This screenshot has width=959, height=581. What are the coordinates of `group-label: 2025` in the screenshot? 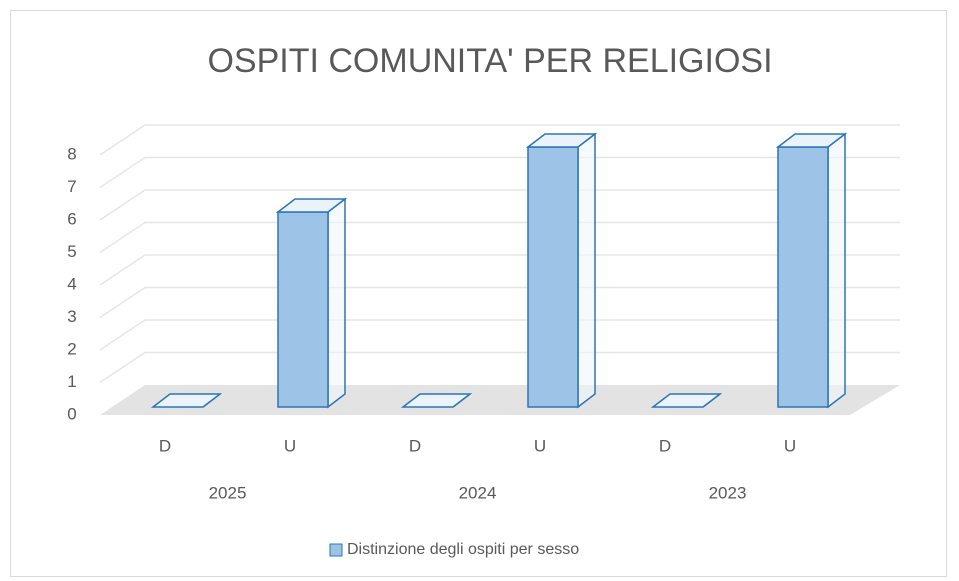 It's located at (228, 492).